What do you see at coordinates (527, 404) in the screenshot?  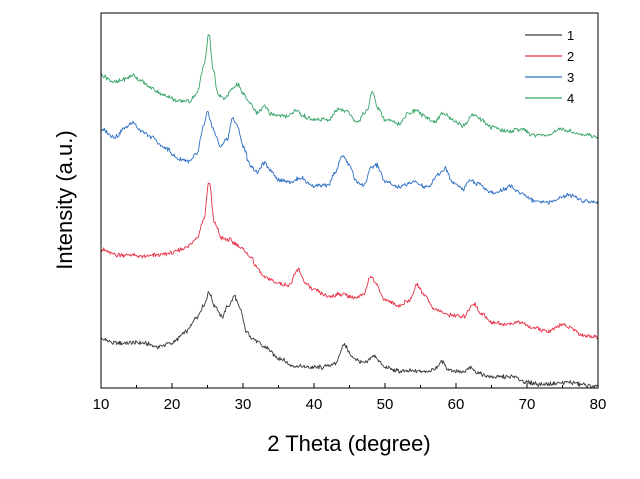 I see `x-tick-label-70: 70` at bounding box center [527, 404].